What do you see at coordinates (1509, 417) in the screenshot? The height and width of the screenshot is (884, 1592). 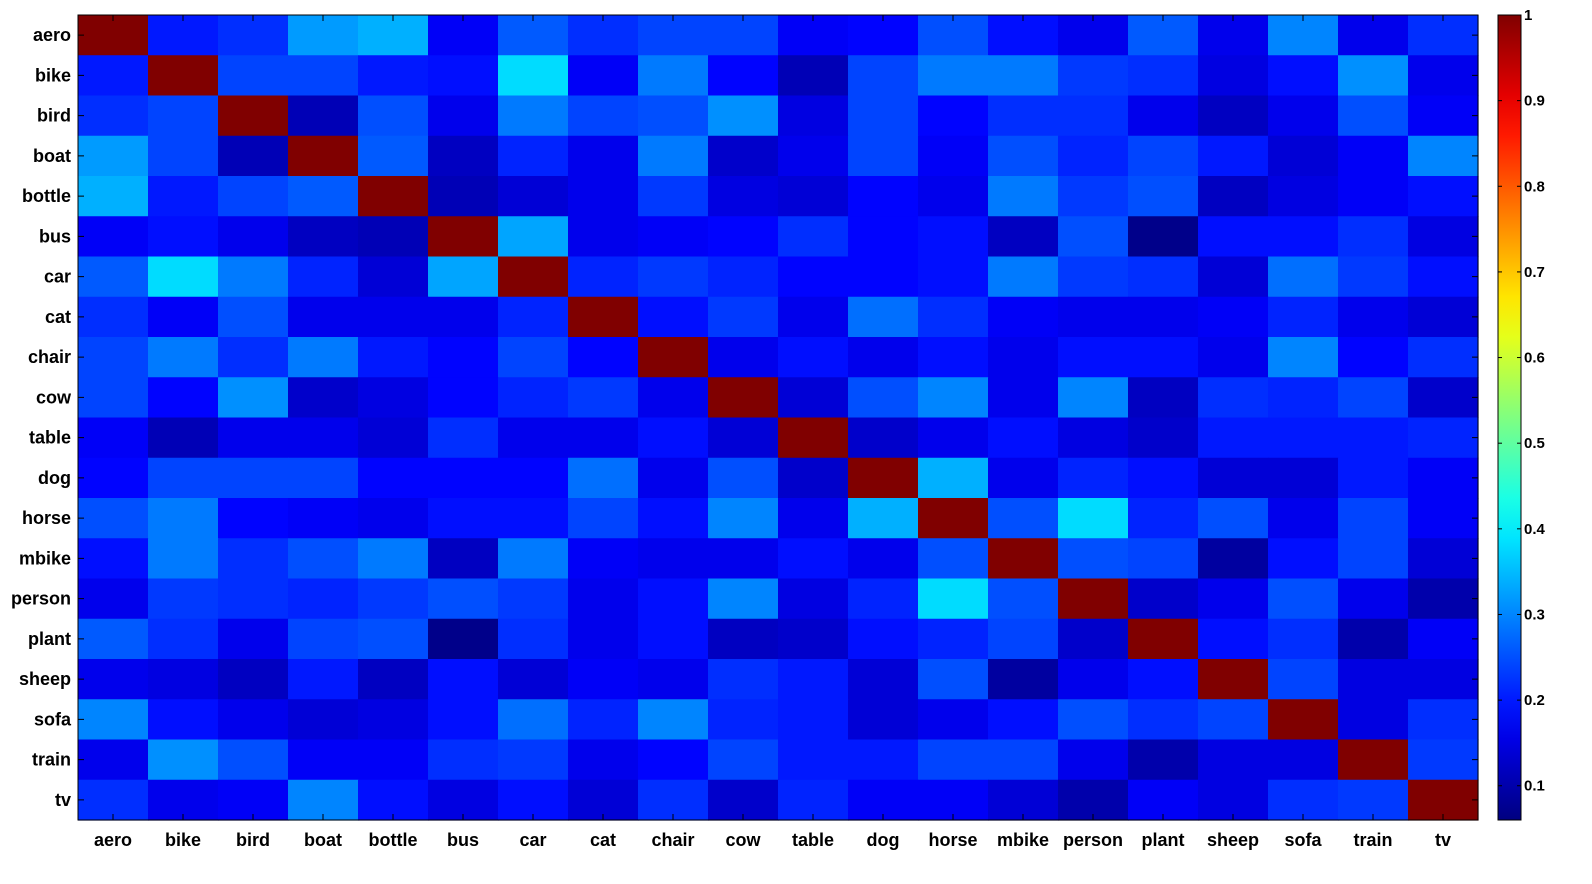 I see `colorbar-frame` at bounding box center [1509, 417].